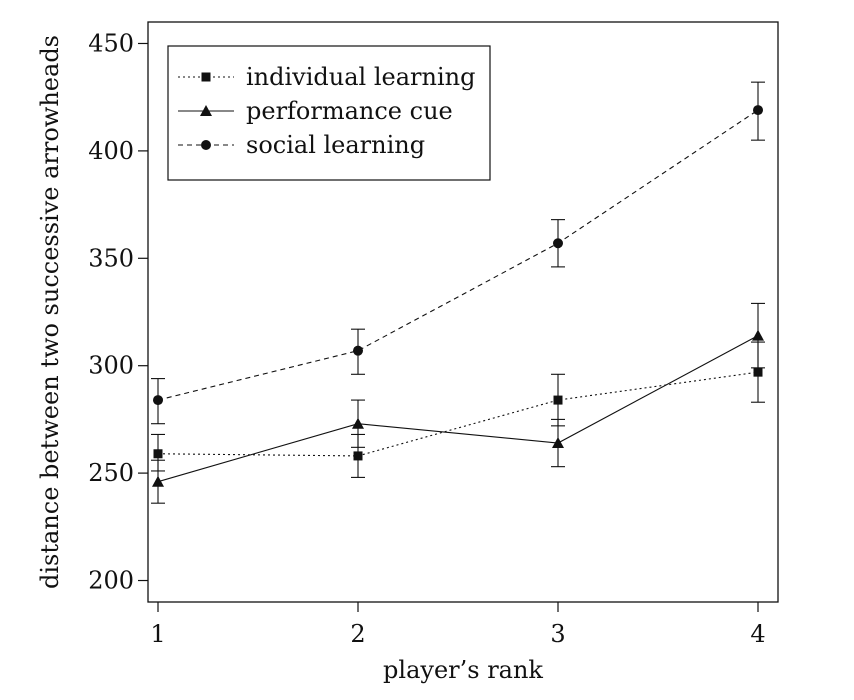  I want to click on y-axis-ticks: 200 250 300 350 400 450, so click(118, 312).